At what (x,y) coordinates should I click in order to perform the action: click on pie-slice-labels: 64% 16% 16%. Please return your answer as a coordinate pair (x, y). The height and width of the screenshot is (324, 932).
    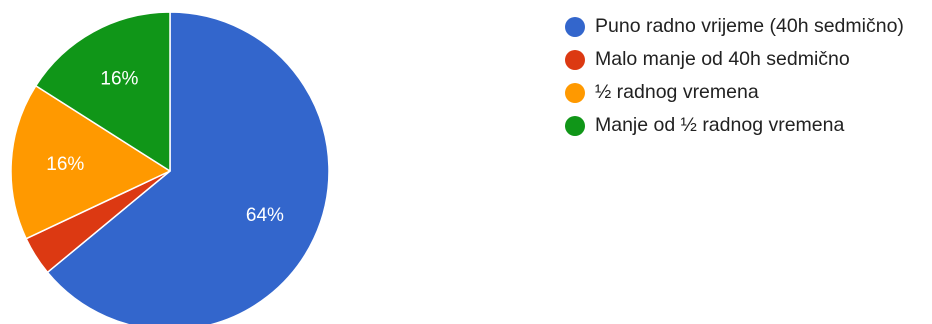
    Looking at the image, I should click on (165, 148).